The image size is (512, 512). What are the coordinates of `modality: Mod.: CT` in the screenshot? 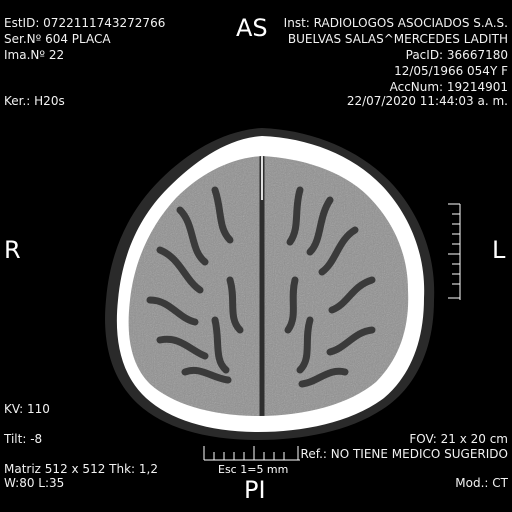 It's located at (481, 483).